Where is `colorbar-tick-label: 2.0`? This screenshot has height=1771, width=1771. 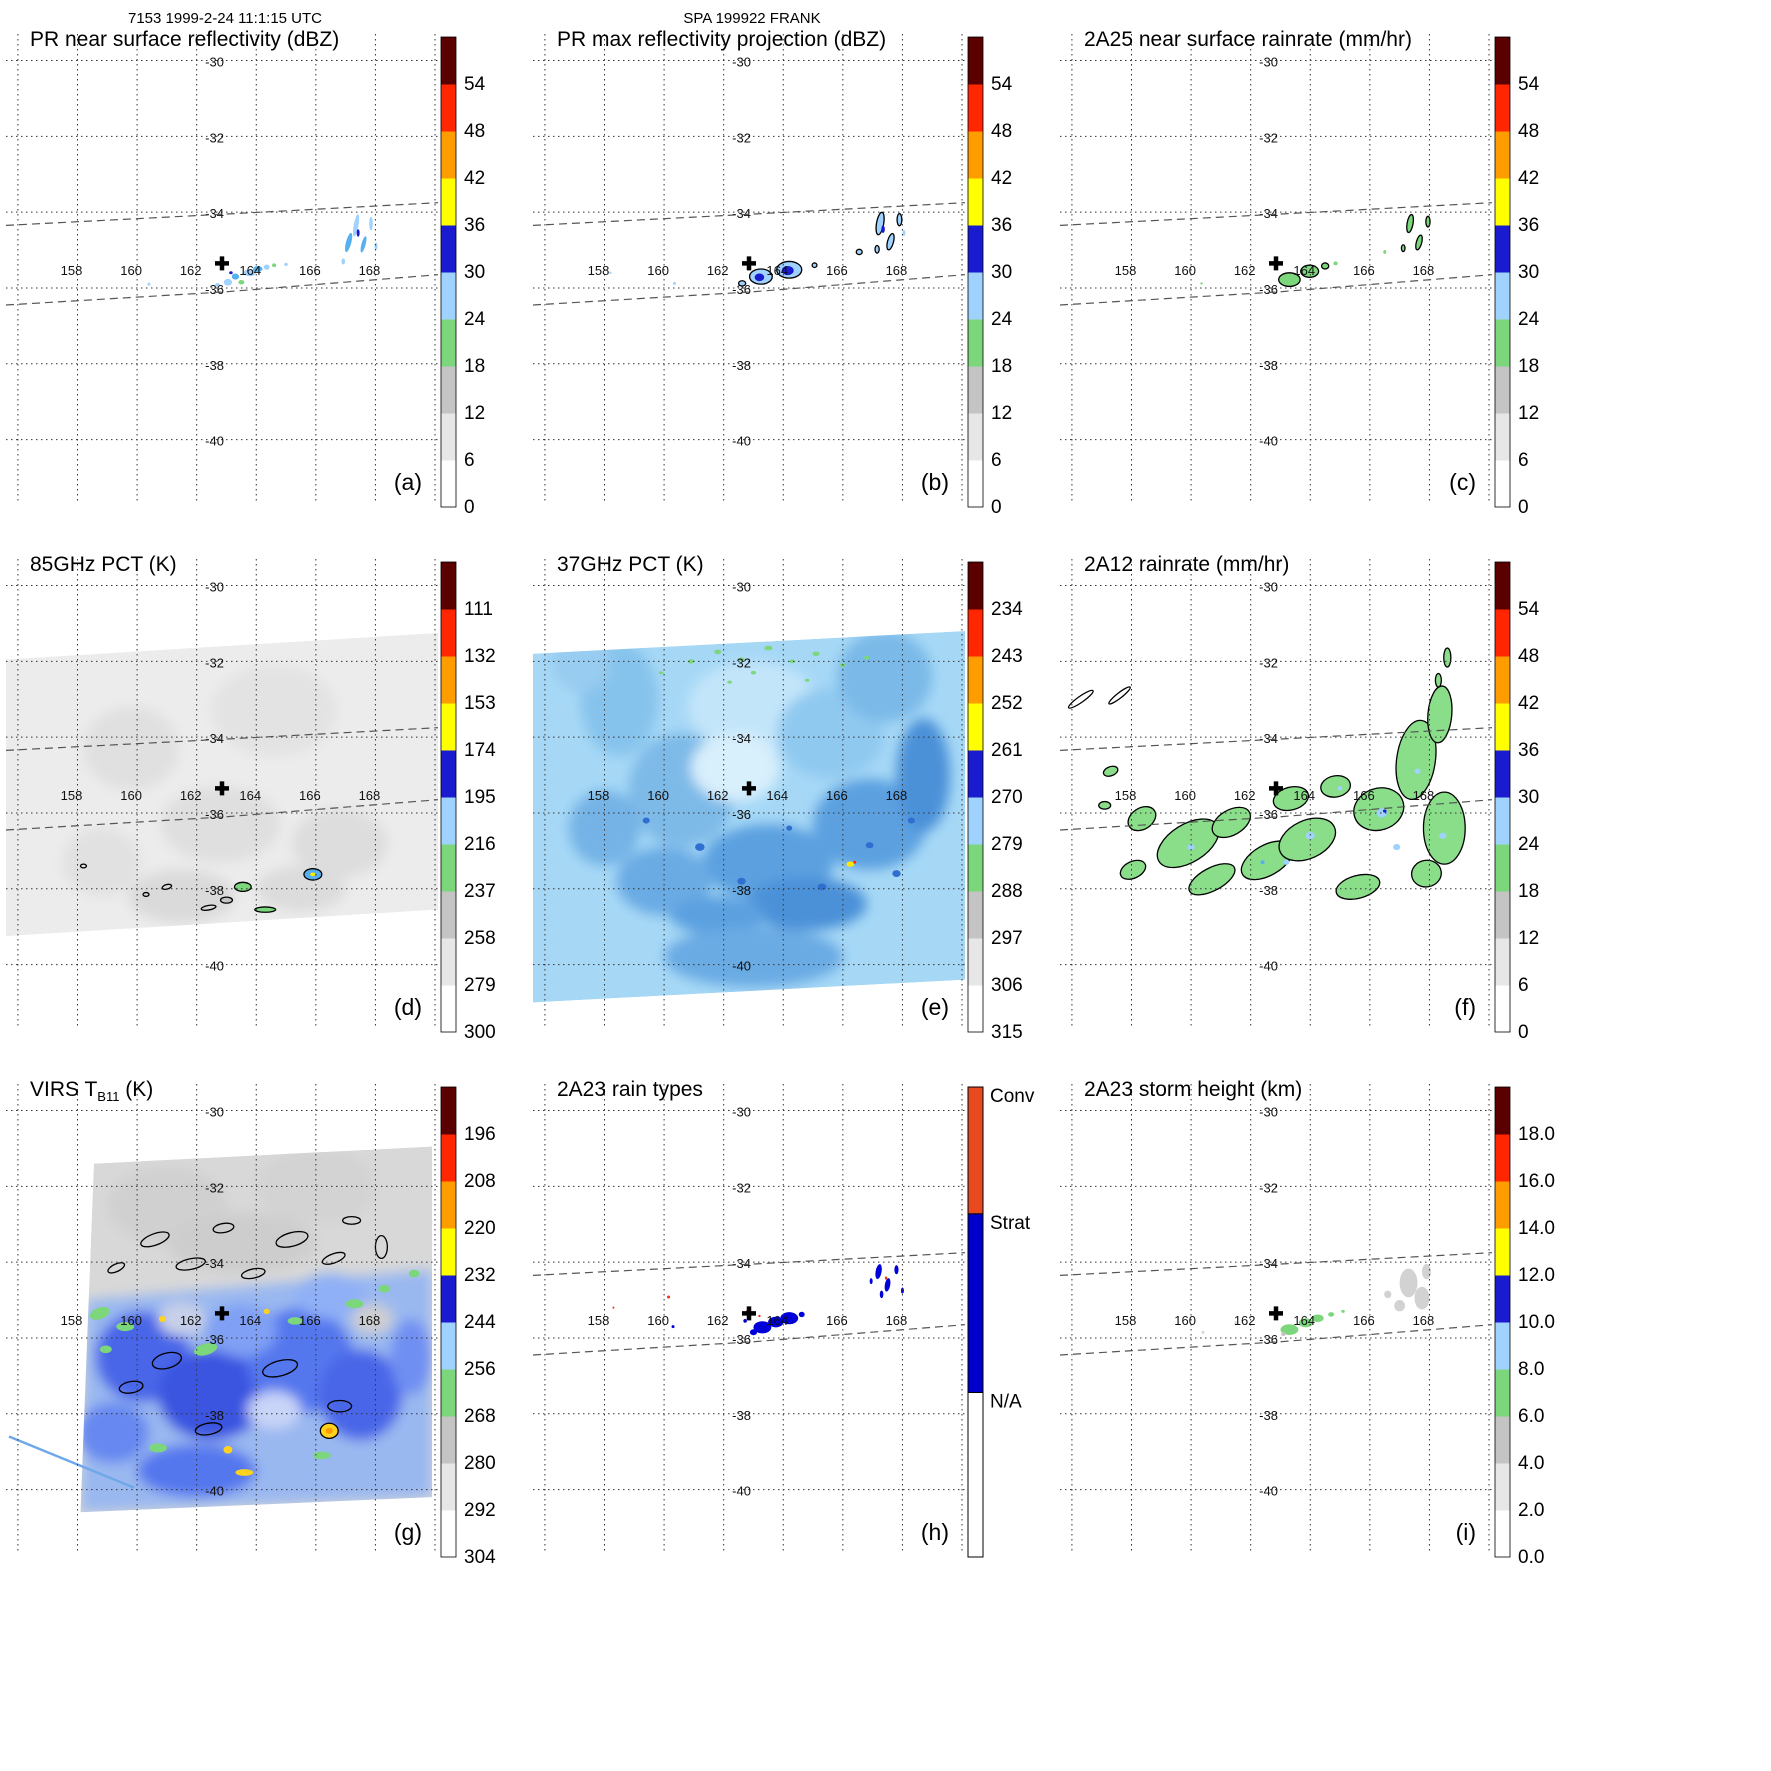
colorbar-tick-label: 2.0 is located at coordinates (1531, 1510).